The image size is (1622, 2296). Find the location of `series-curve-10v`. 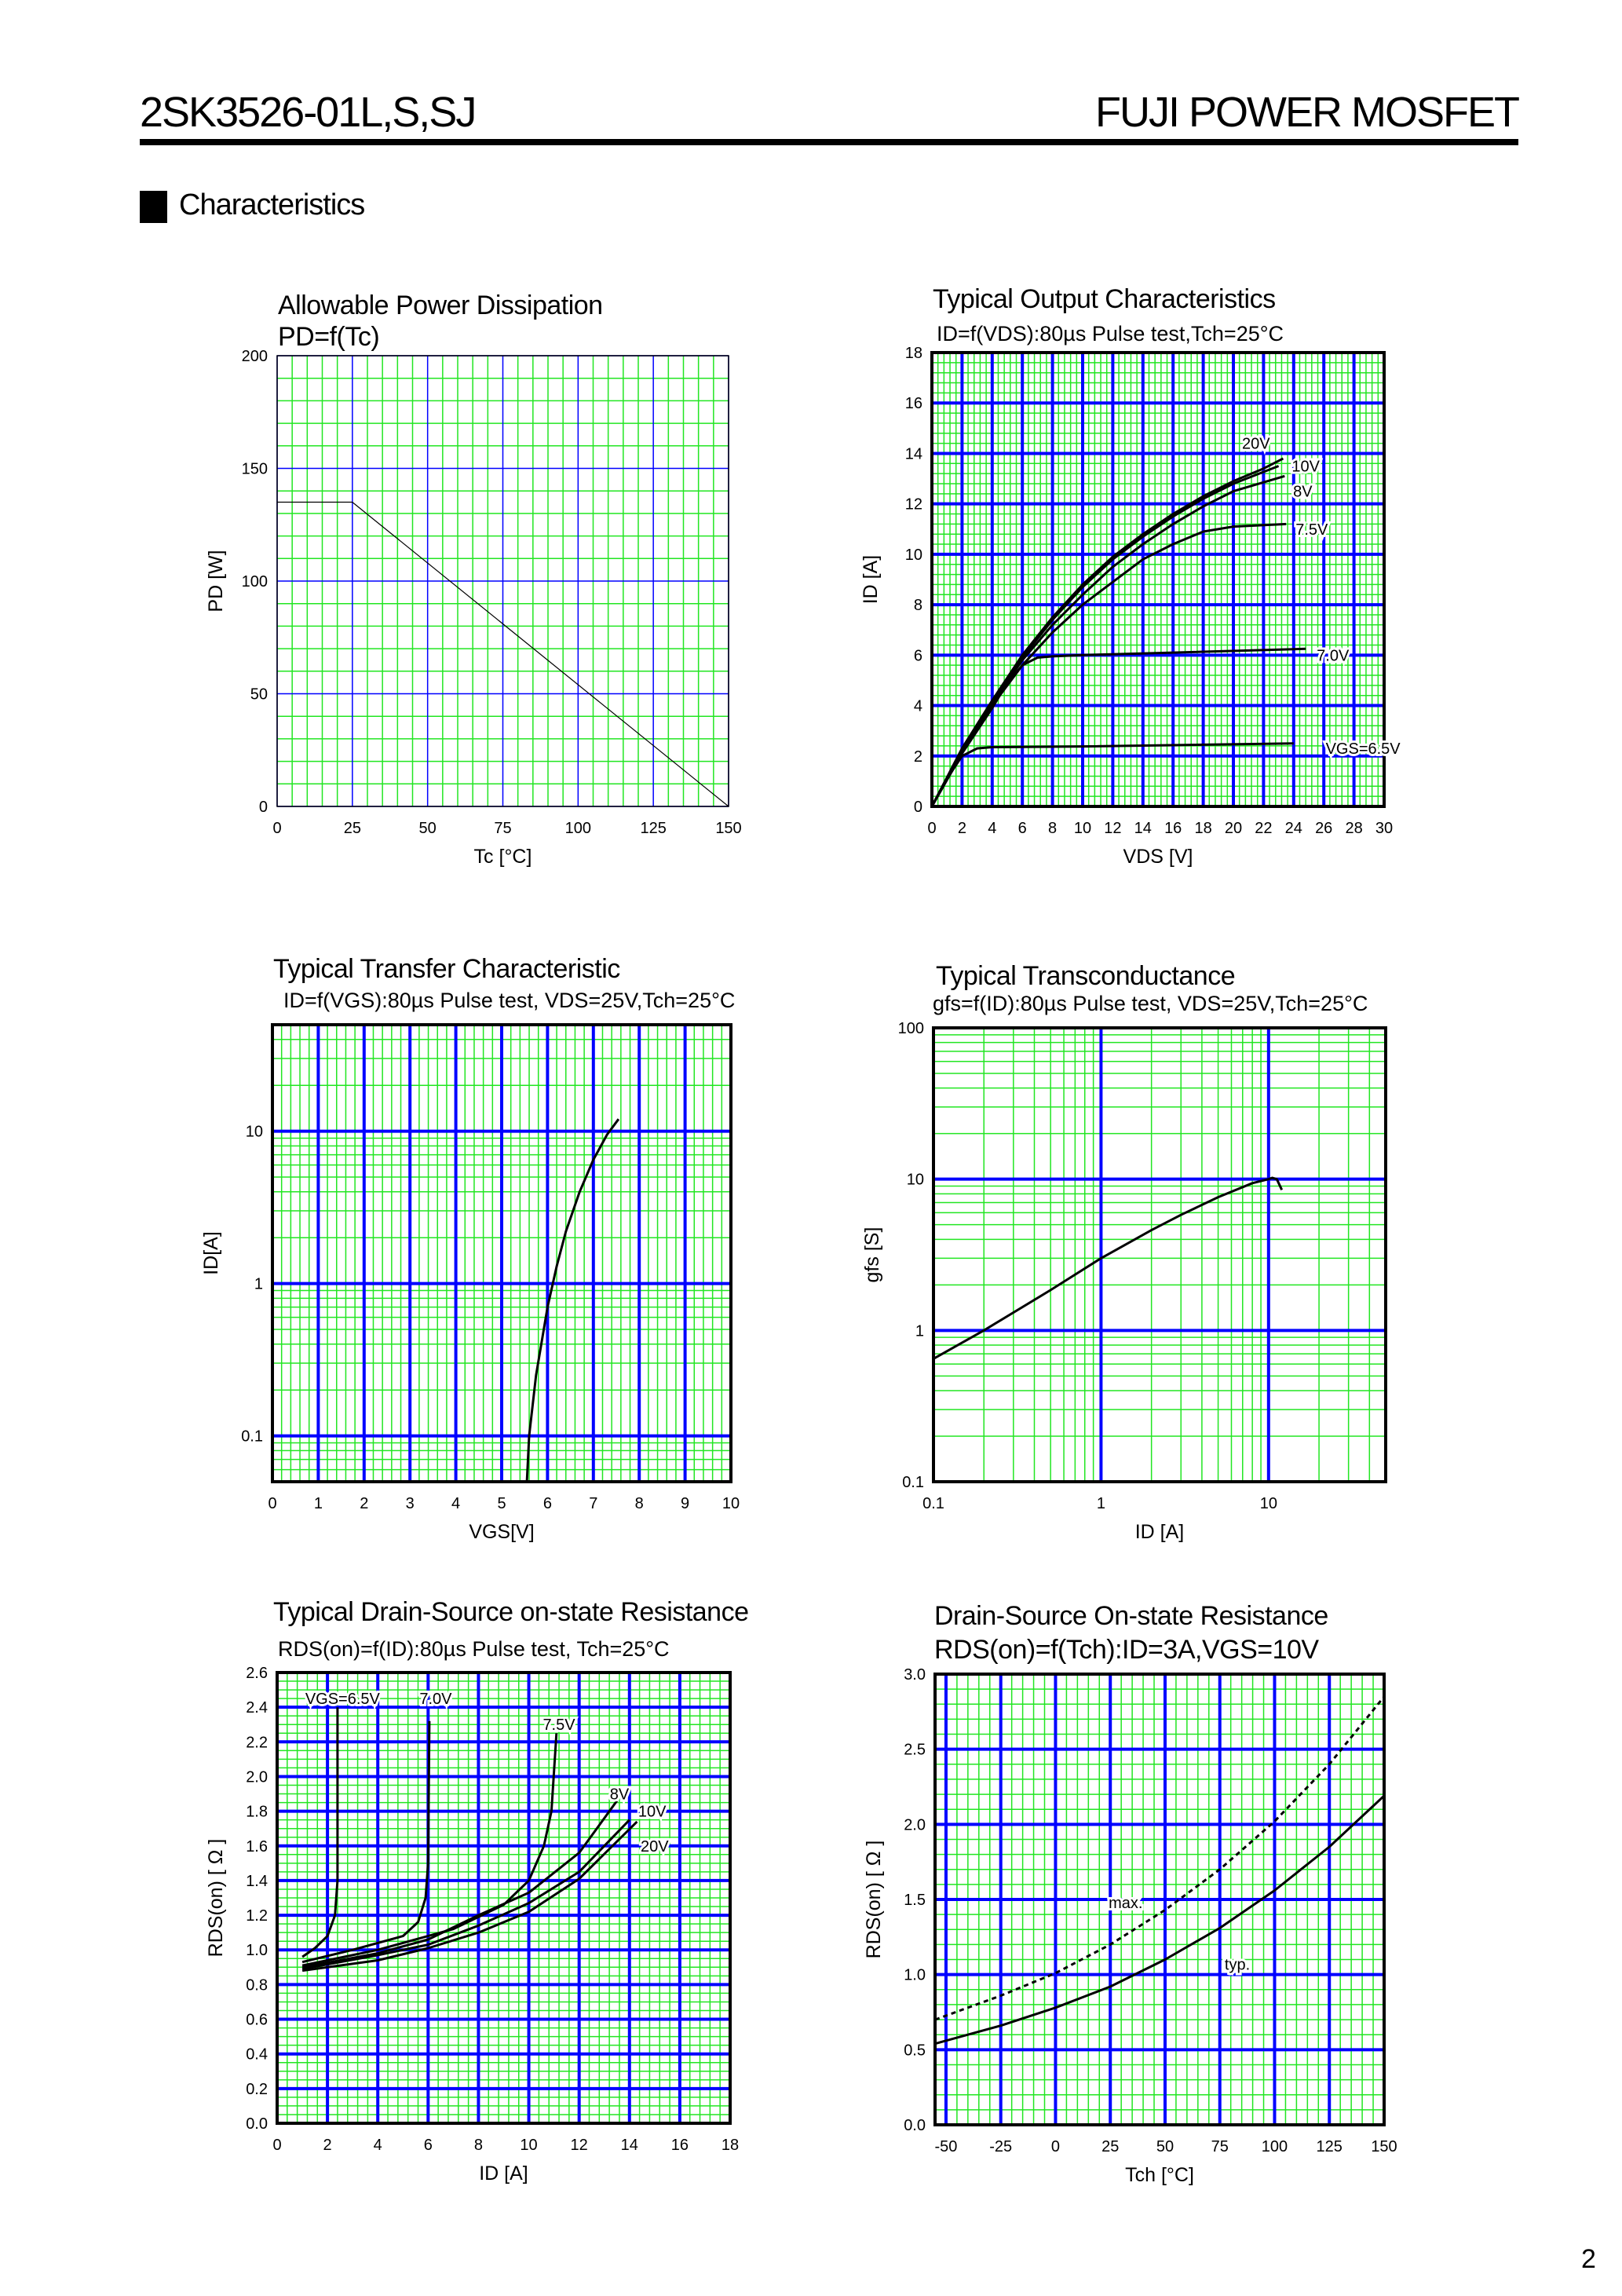

series-curve-10v is located at coordinates (465, 1895).